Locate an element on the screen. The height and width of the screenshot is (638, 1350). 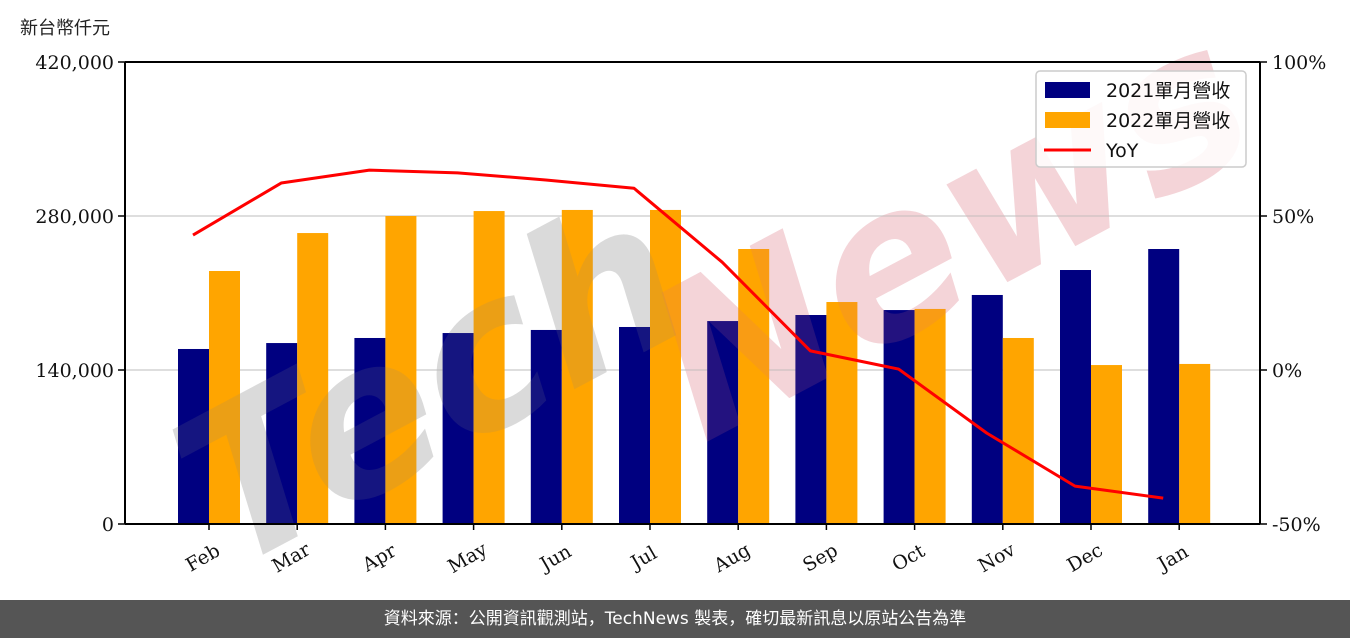
x-tick-label: Jun is located at coordinates (555, 558).